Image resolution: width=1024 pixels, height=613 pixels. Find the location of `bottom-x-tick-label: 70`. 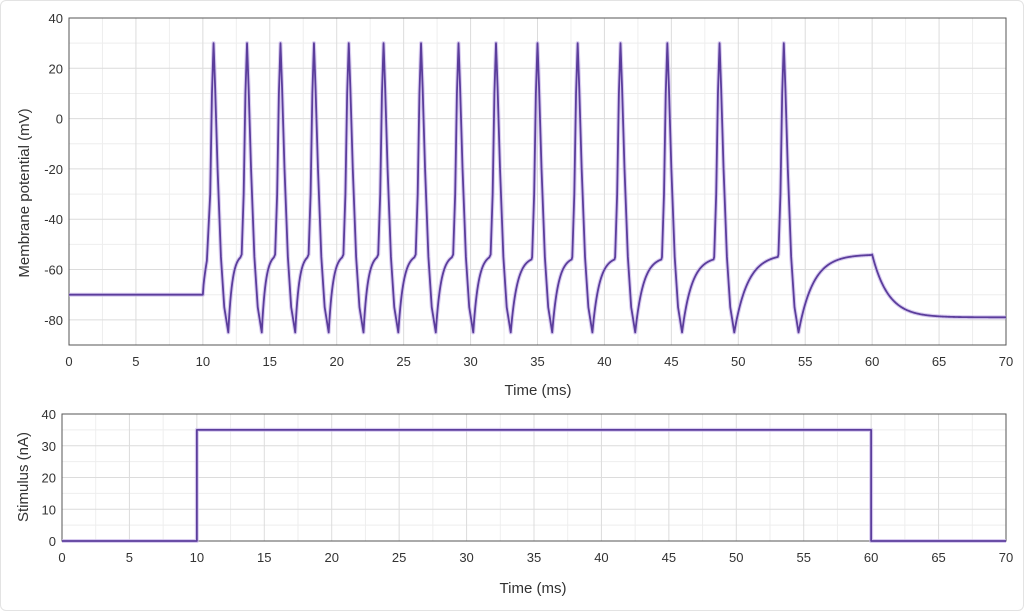

bottom-x-tick-label: 70 is located at coordinates (1006, 557).